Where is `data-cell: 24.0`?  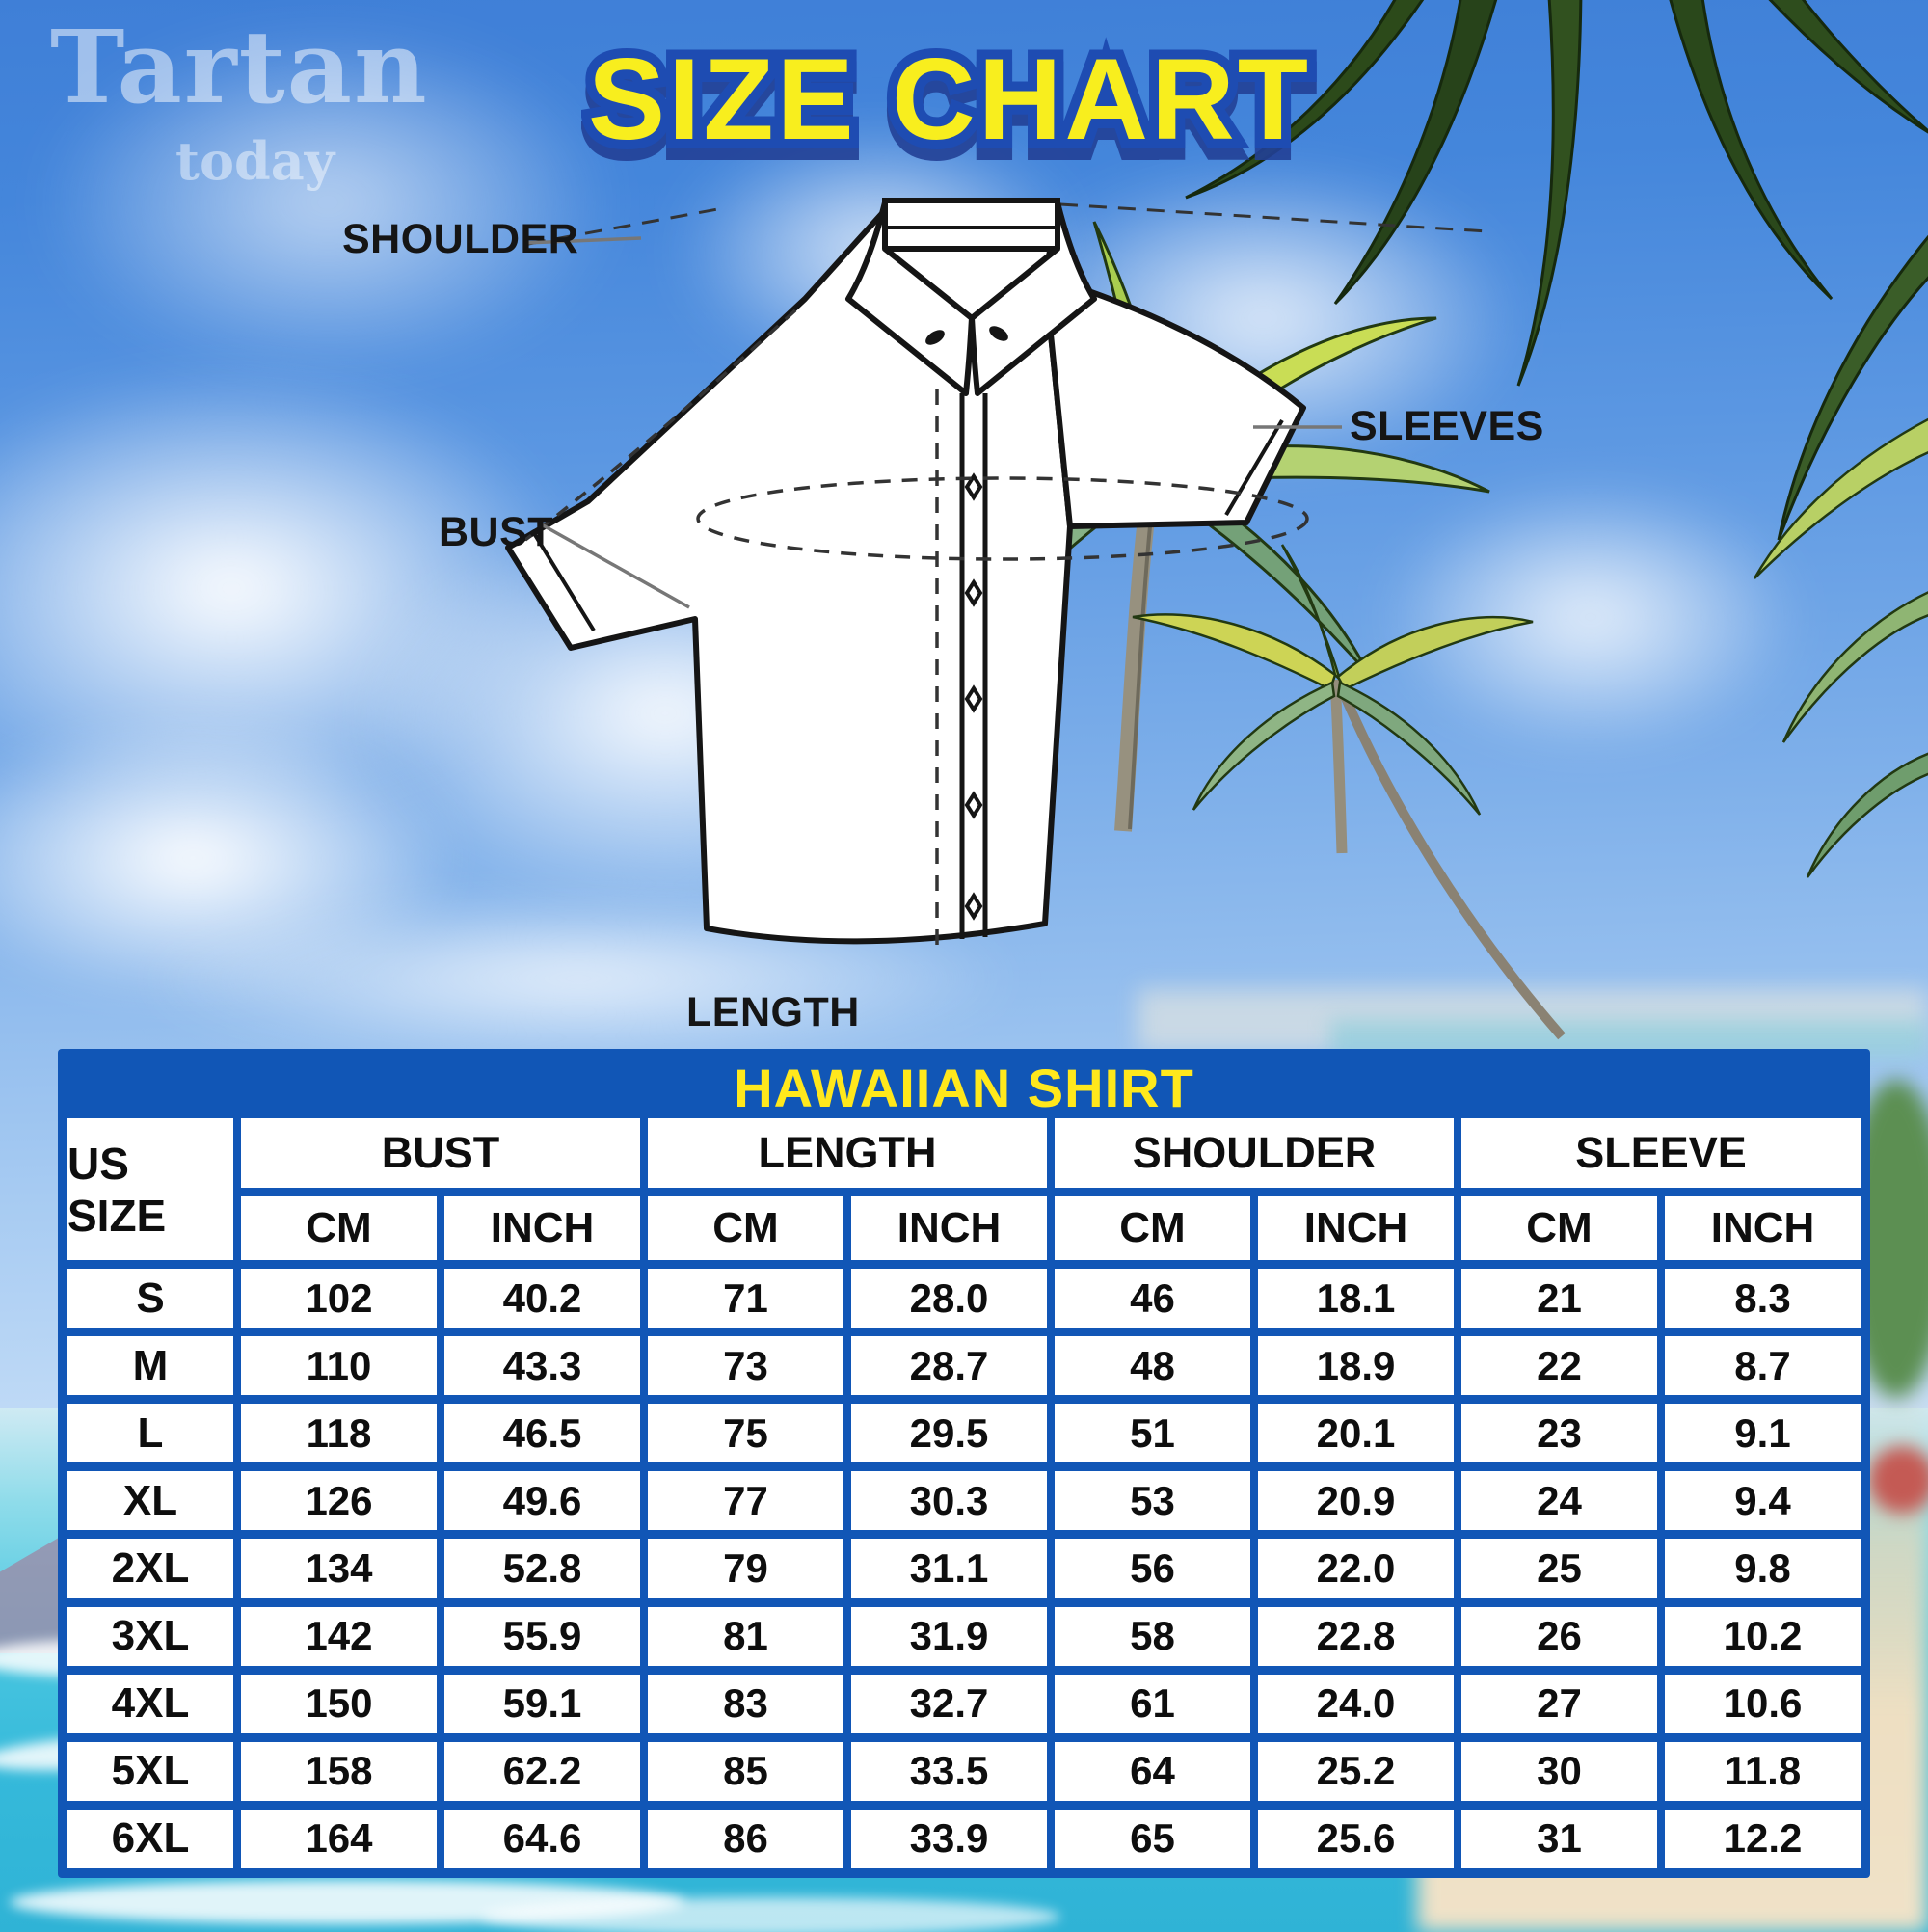 data-cell: 24.0 is located at coordinates (1356, 1704).